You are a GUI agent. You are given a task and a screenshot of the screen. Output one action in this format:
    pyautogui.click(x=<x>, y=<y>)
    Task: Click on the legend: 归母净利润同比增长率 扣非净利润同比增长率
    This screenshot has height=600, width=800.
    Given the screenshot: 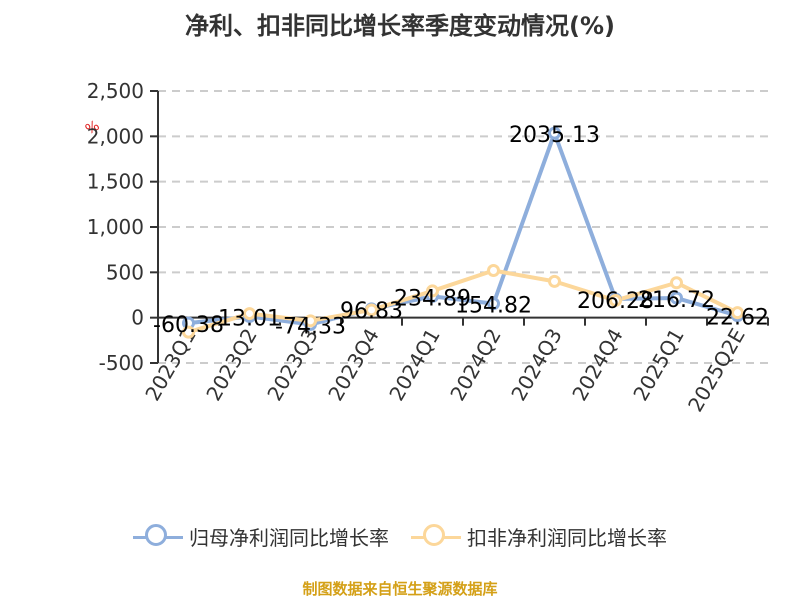 What is the action you would take?
    pyautogui.click(x=400, y=536)
    